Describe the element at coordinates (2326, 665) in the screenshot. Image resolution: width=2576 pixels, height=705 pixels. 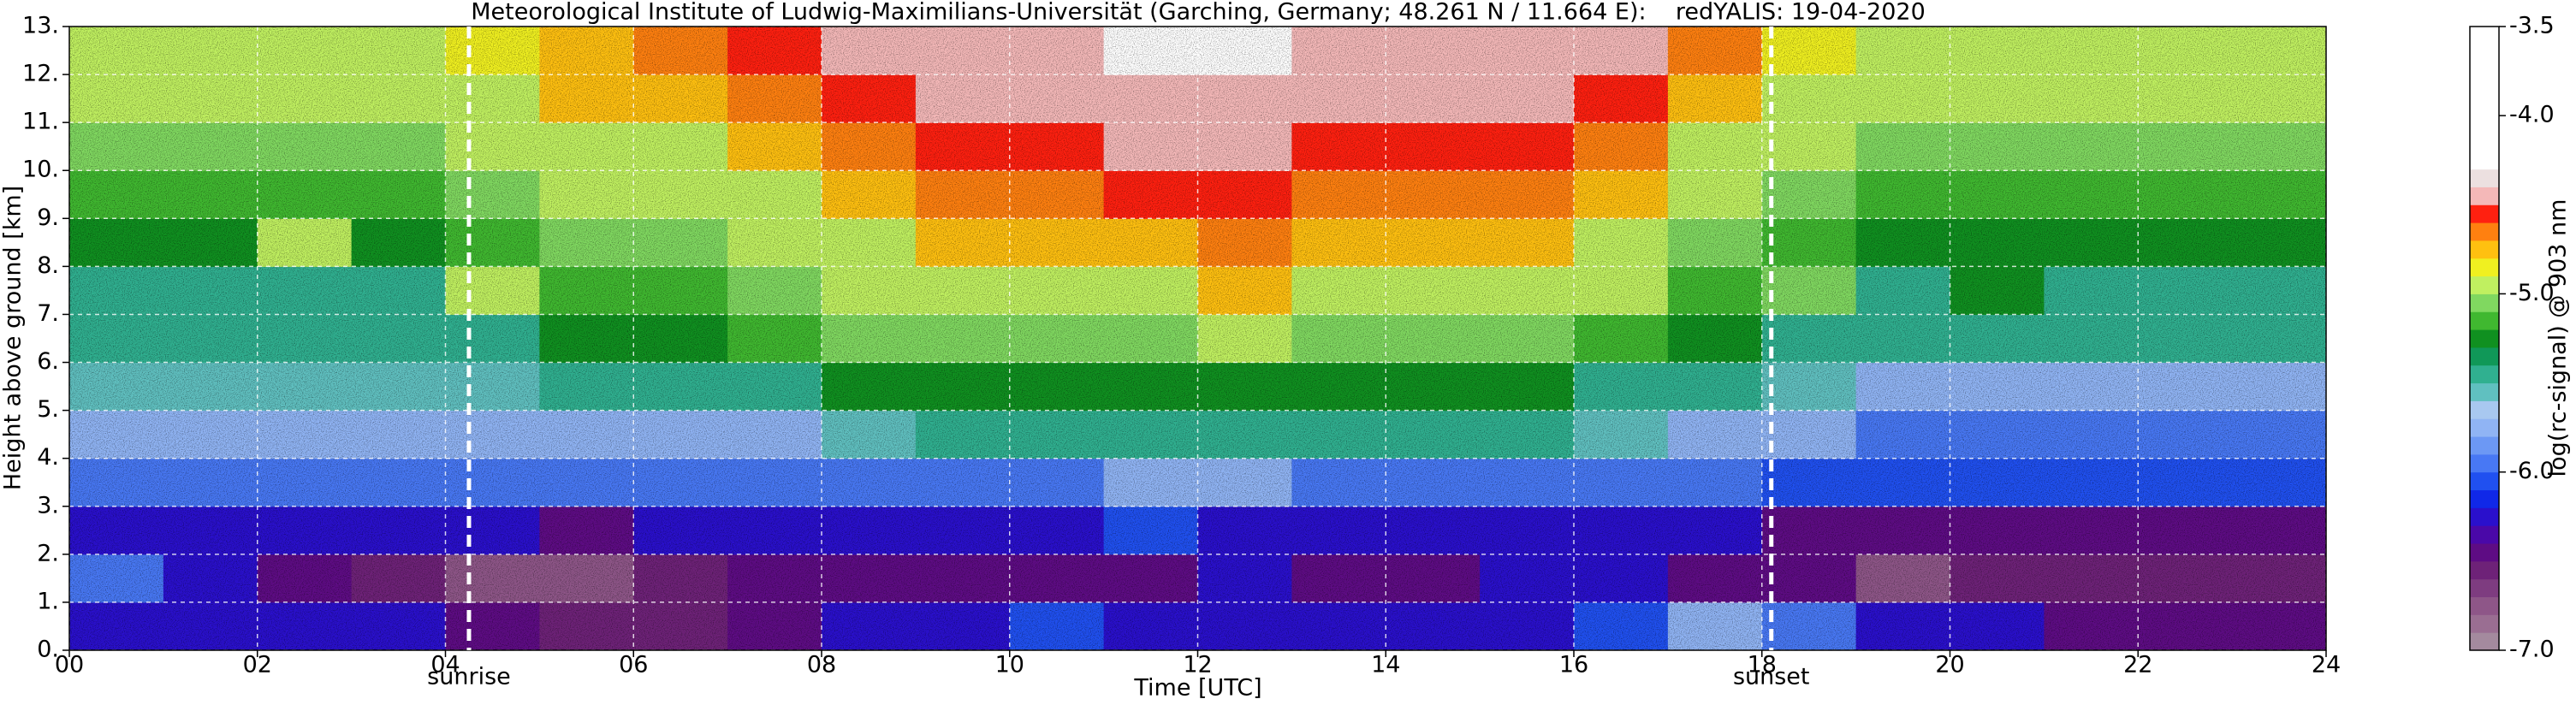
I see `x-tick-label: 24` at that location.